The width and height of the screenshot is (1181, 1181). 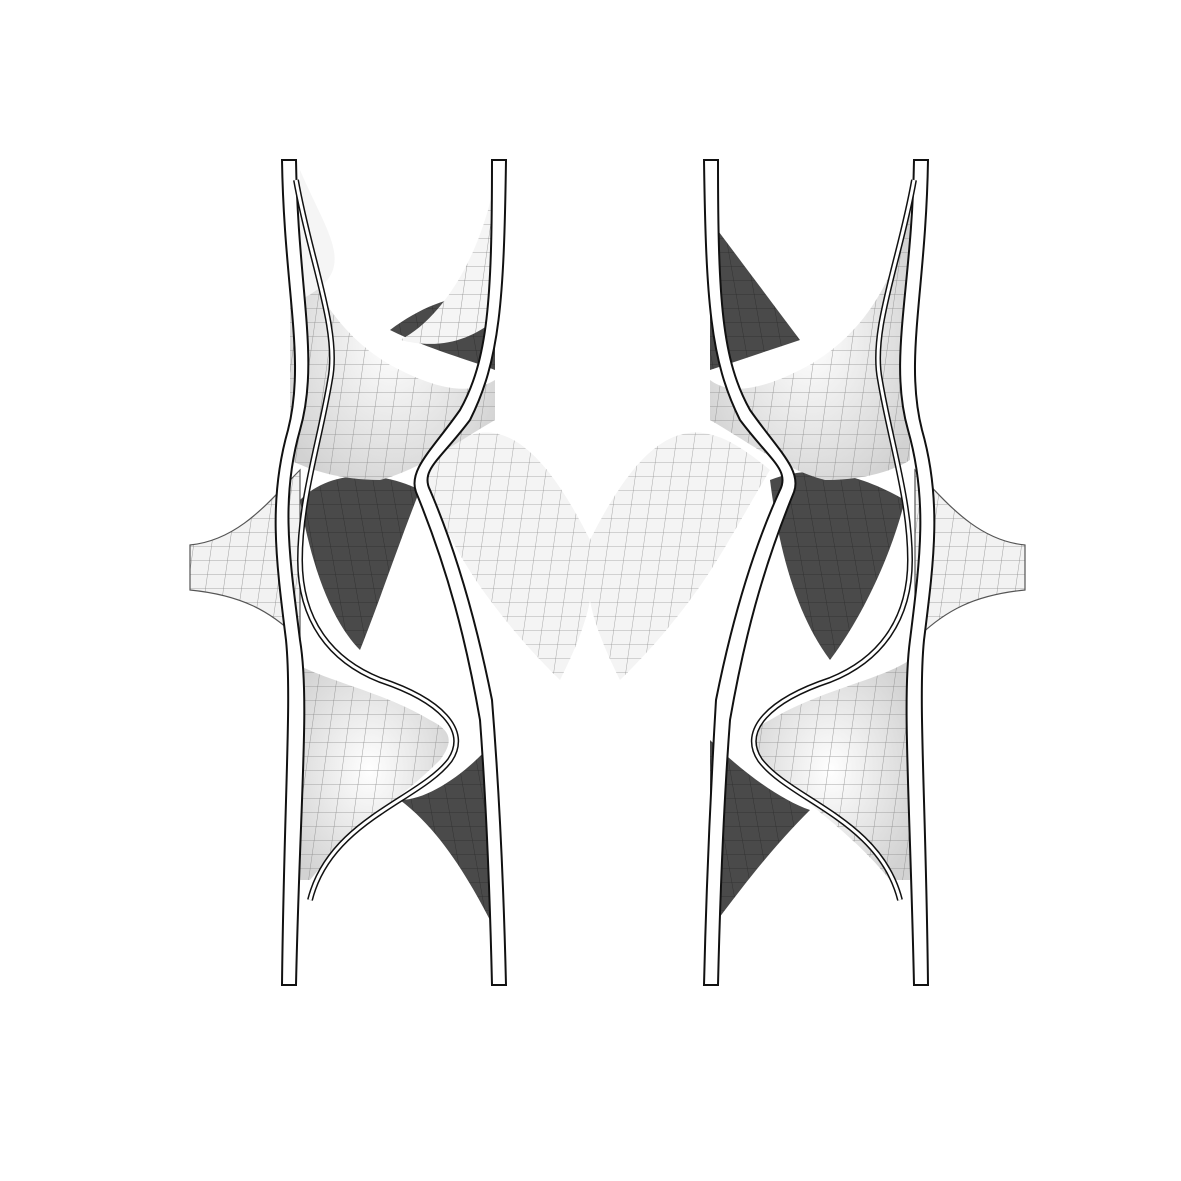 I want to click on right-module-surfaces, so click(x=810, y=540).